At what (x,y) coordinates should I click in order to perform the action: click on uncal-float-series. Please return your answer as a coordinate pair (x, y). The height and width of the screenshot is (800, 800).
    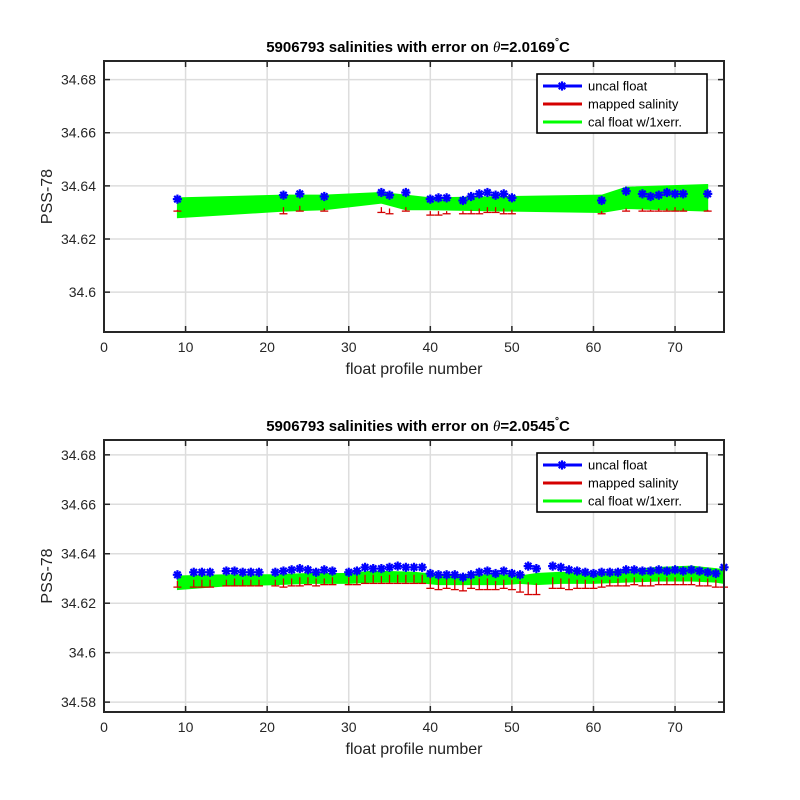
    Looking at the image, I should click on (450, 571).